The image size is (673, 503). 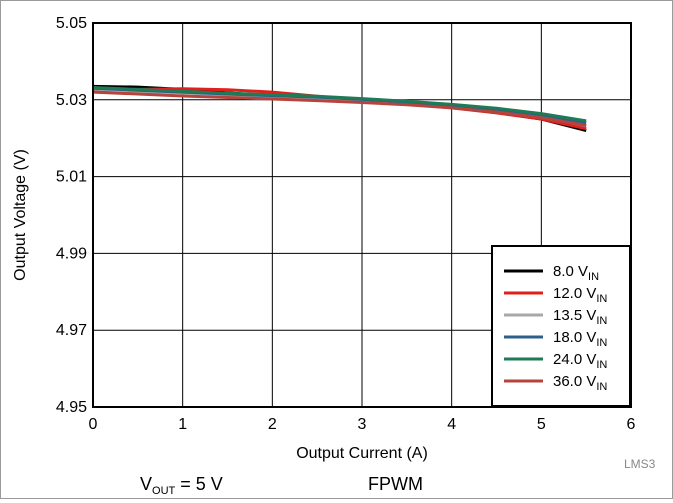 What do you see at coordinates (451, 424) in the screenshot?
I see `x-tick-label: 4` at bounding box center [451, 424].